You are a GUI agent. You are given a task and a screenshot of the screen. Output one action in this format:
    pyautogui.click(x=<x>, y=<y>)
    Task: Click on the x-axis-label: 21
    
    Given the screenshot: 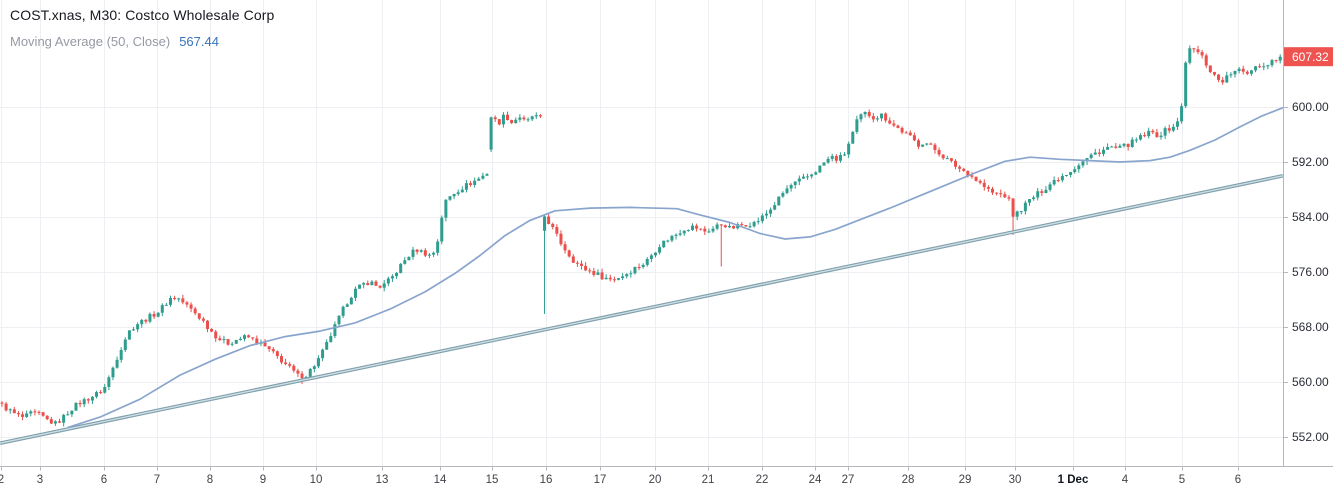 What is the action you would take?
    pyautogui.click(x=708, y=480)
    